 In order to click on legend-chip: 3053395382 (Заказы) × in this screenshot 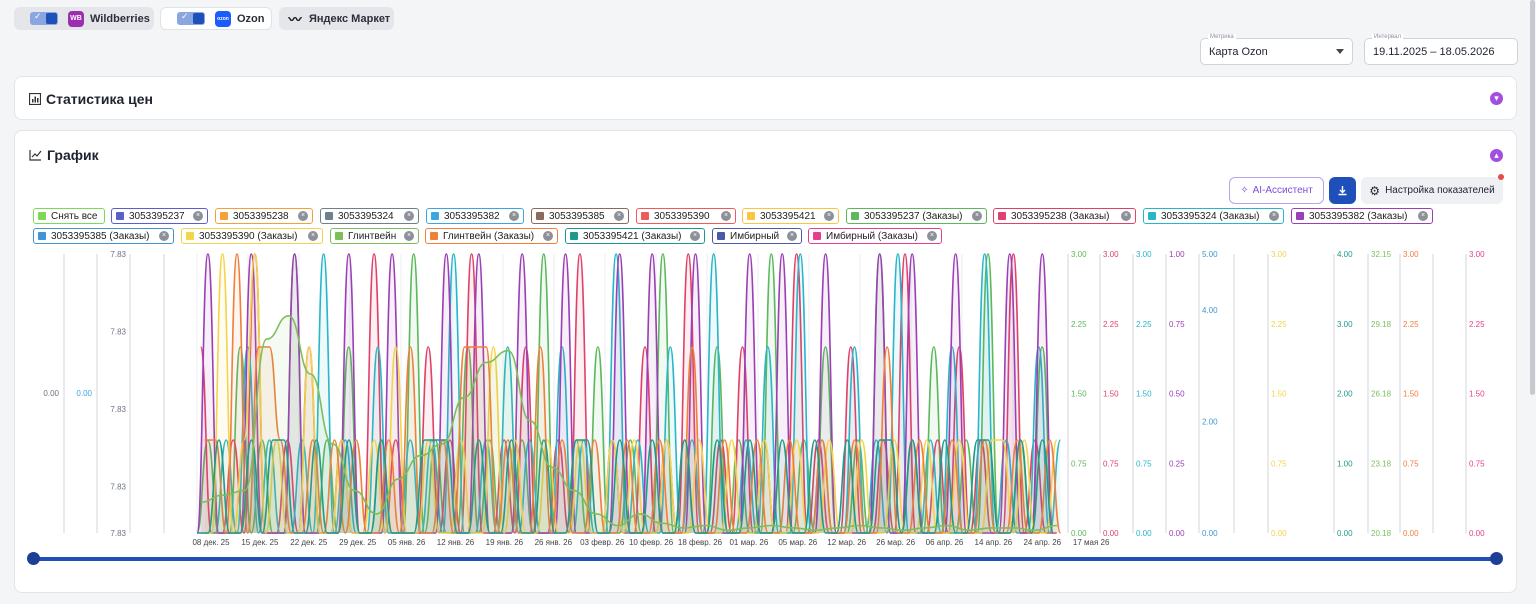, I will do `click(1362, 216)`.